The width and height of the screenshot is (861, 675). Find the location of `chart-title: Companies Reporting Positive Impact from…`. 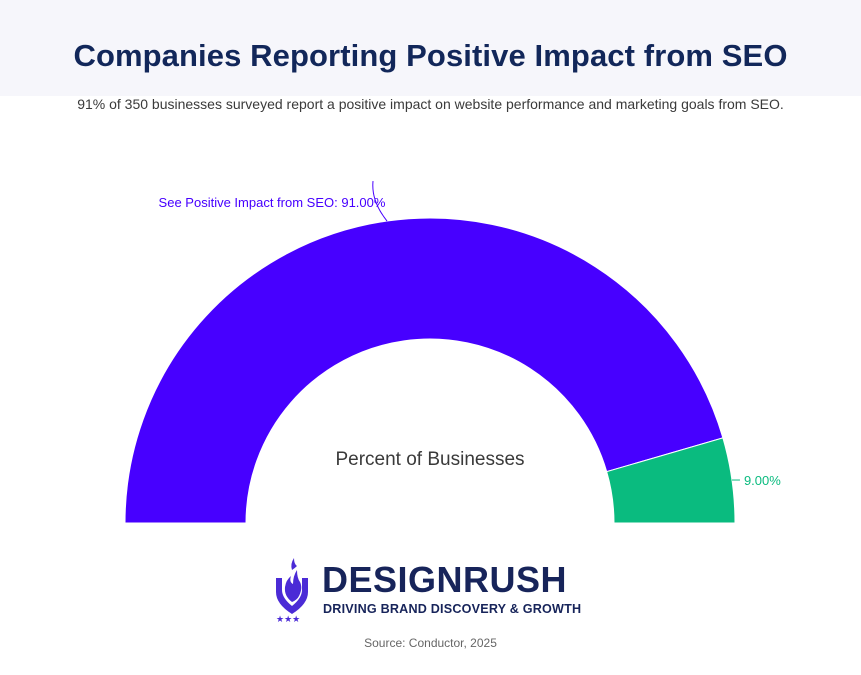

chart-title: Companies Reporting Positive Impact from… is located at coordinates (430, 55).